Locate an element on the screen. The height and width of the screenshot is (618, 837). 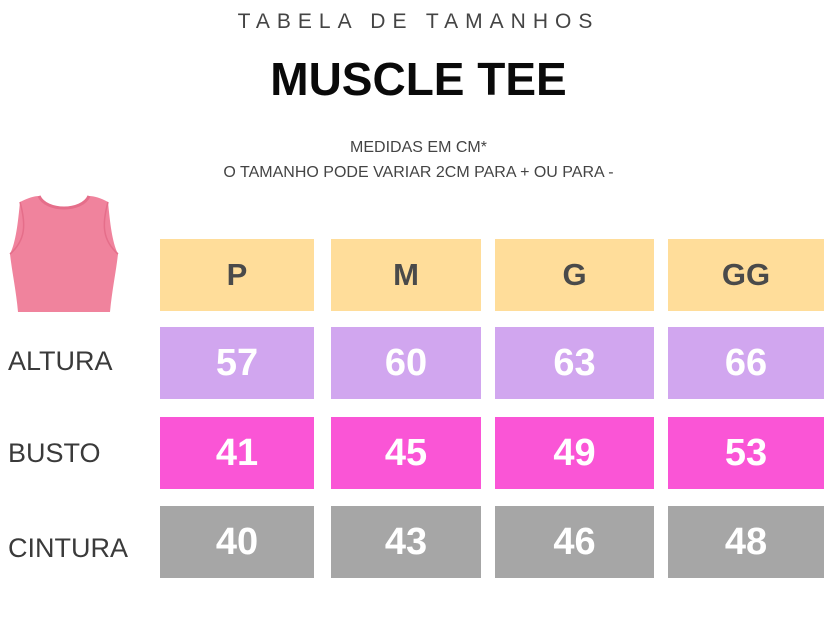
busto-g: 49 is located at coordinates (574, 453).